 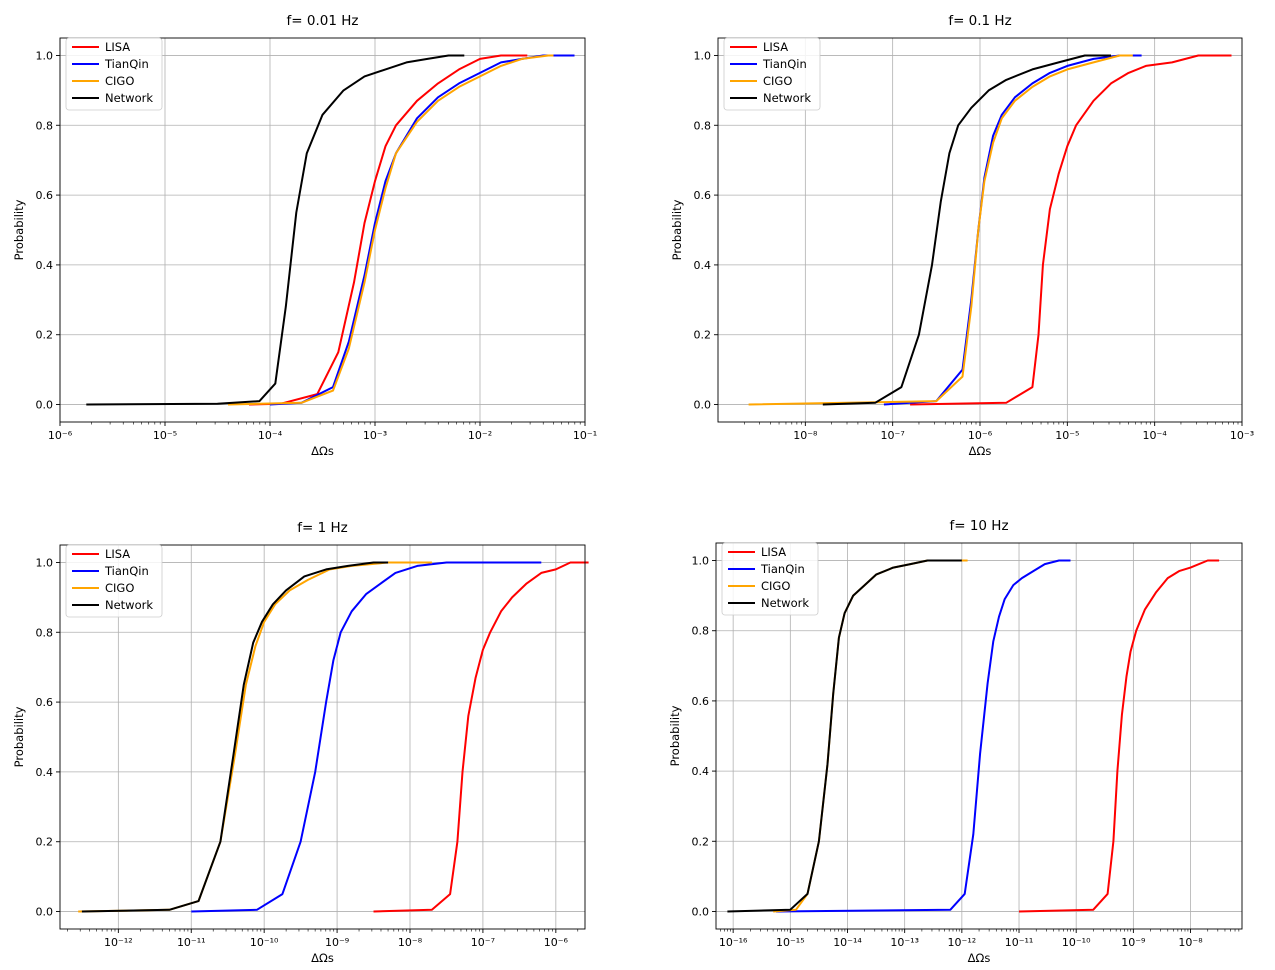 What do you see at coordinates (322, 528) in the screenshot?
I see `chart-title: f= 1 Hz` at bounding box center [322, 528].